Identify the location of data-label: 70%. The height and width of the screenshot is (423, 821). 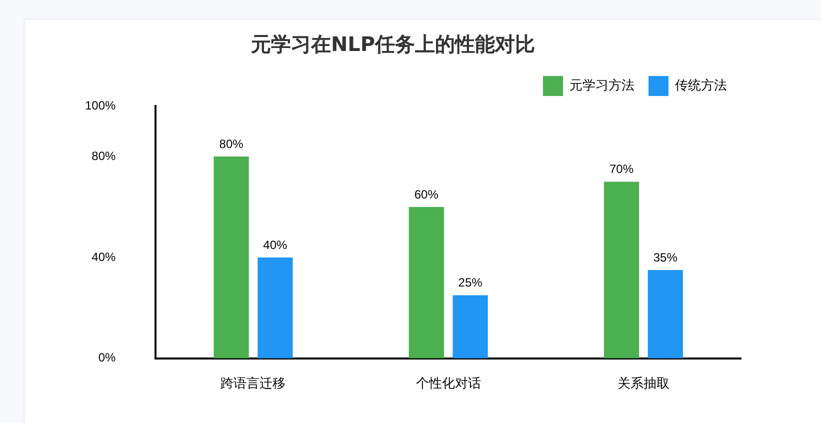
(621, 169).